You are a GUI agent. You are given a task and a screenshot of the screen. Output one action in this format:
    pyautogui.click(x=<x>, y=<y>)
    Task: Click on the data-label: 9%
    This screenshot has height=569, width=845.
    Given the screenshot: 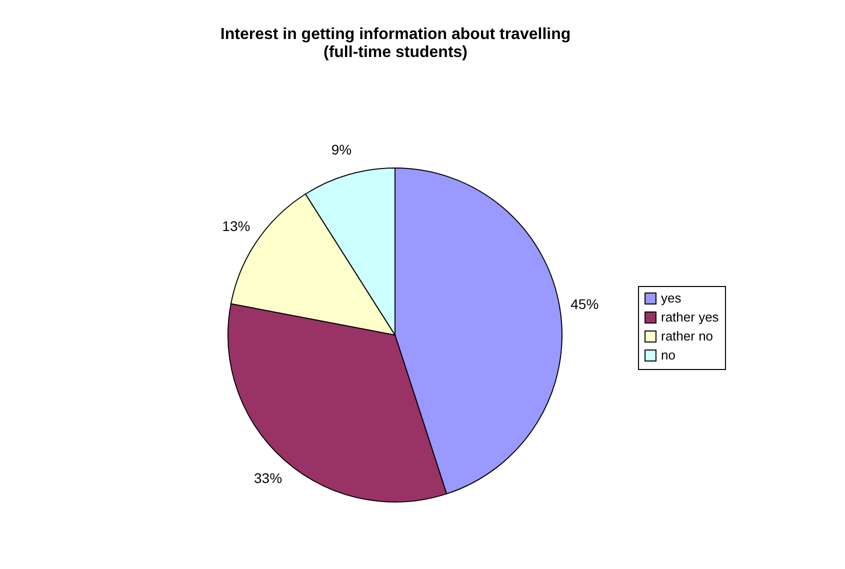 What is the action you would take?
    pyautogui.click(x=341, y=150)
    